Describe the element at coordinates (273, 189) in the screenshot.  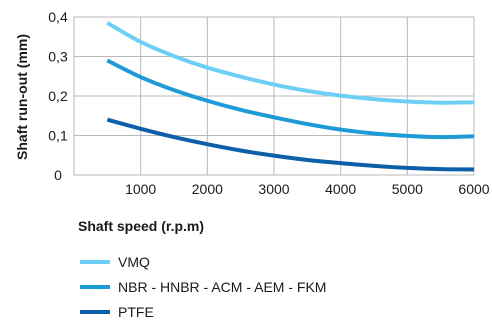
I see `x-tick-label: 3000` at that location.